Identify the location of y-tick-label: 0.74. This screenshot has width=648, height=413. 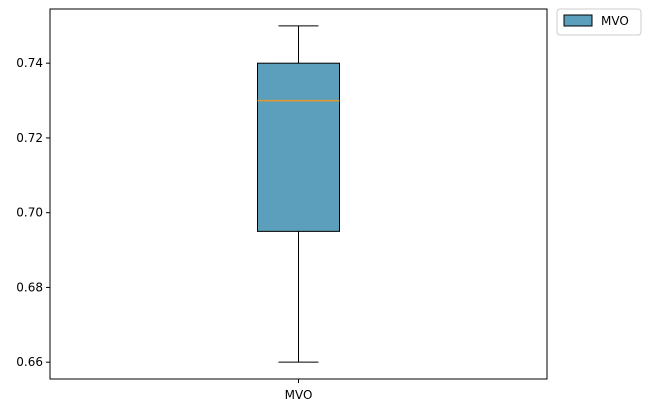
(29, 63).